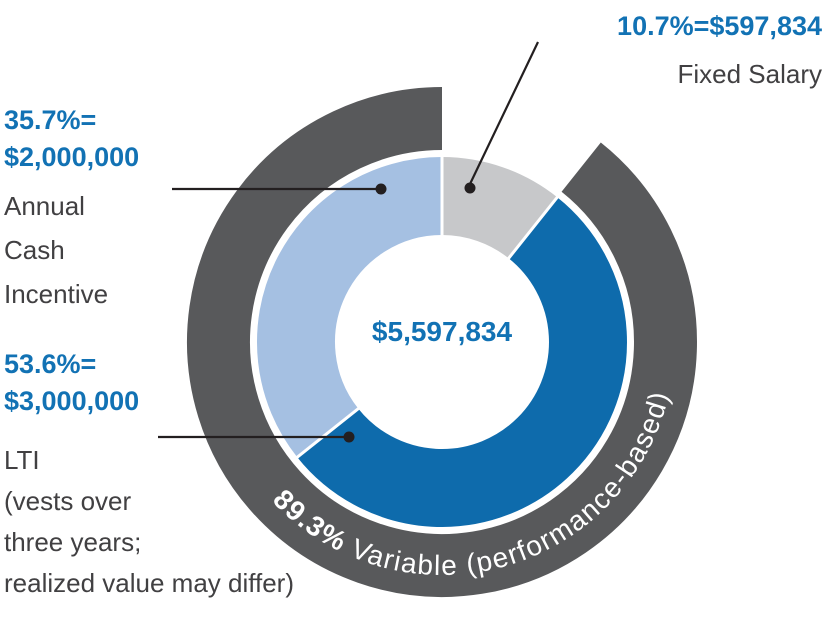 Image resolution: width=826 pixels, height=623 pixels. What do you see at coordinates (68, 501) in the screenshot?
I see `lti-desc-line: (vests over` at bounding box center [68, 501].